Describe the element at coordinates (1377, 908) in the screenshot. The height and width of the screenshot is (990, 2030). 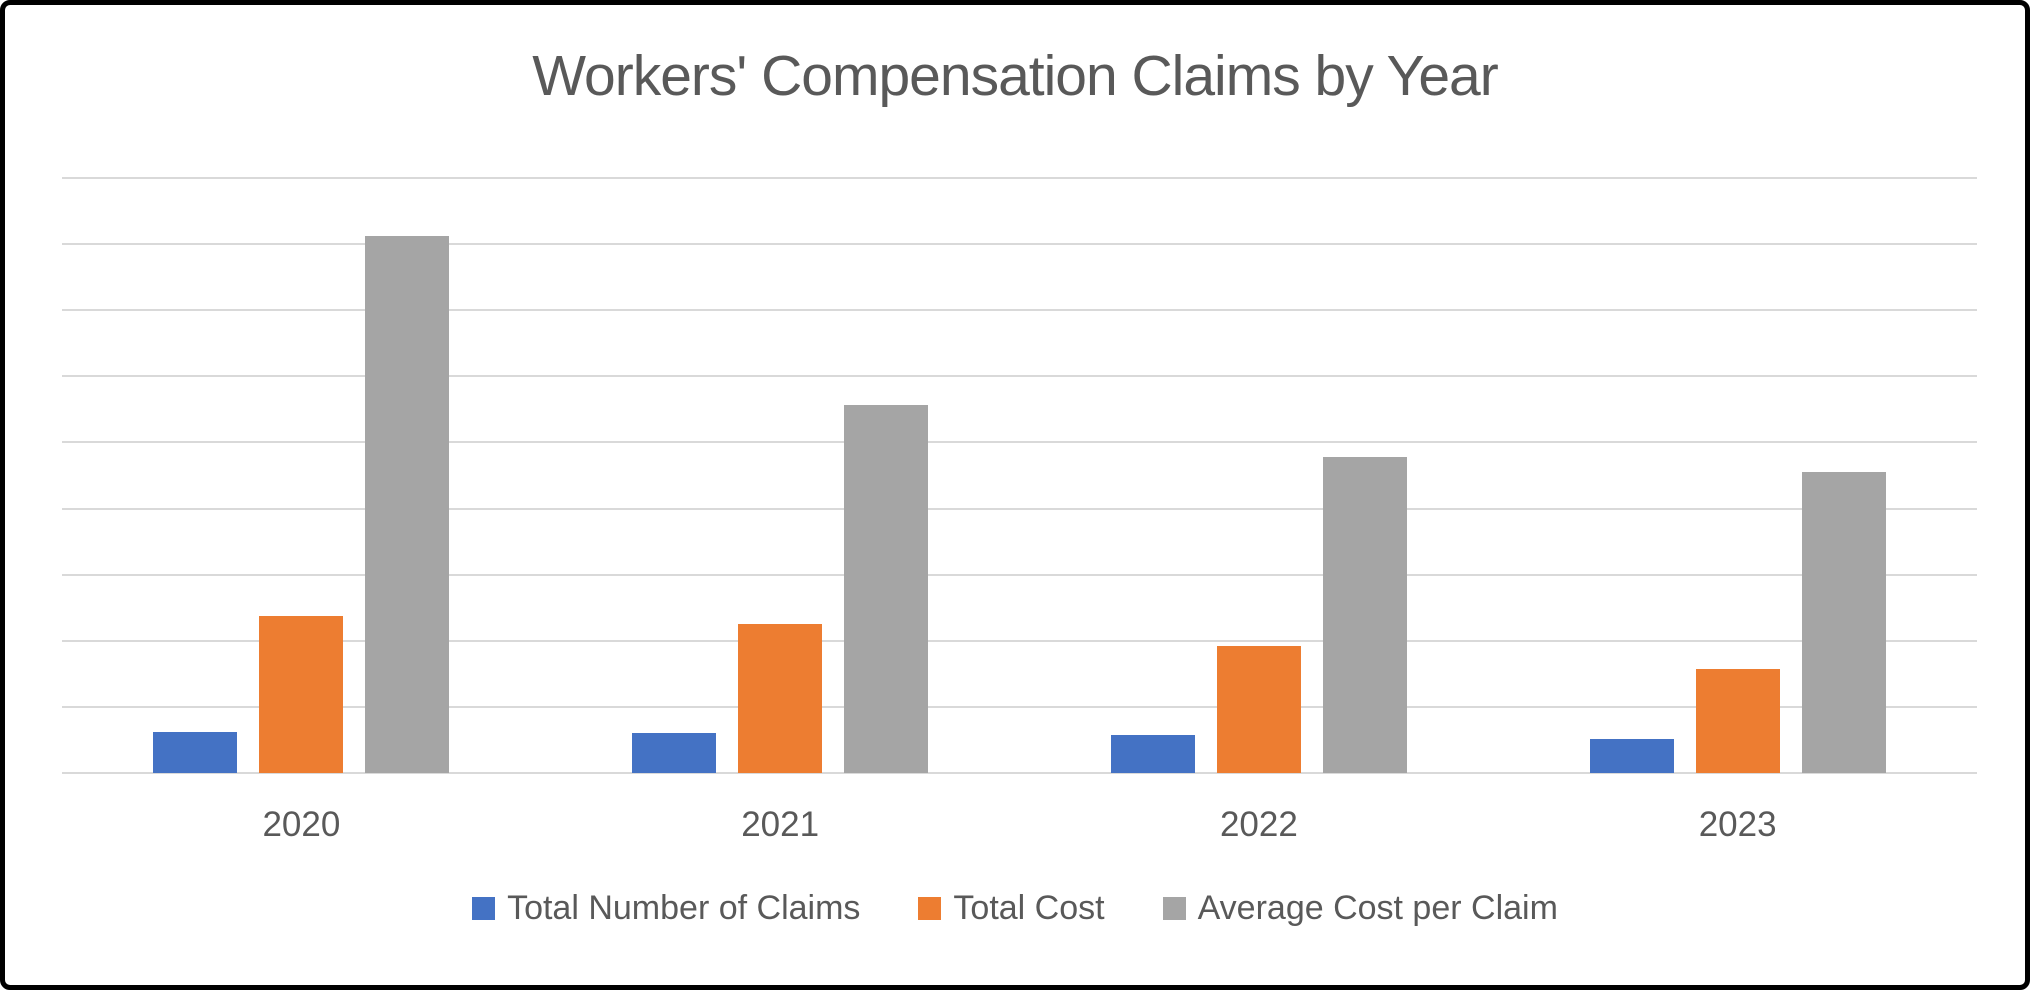
I see `legend-label: Average Cost per Claim` at that location.